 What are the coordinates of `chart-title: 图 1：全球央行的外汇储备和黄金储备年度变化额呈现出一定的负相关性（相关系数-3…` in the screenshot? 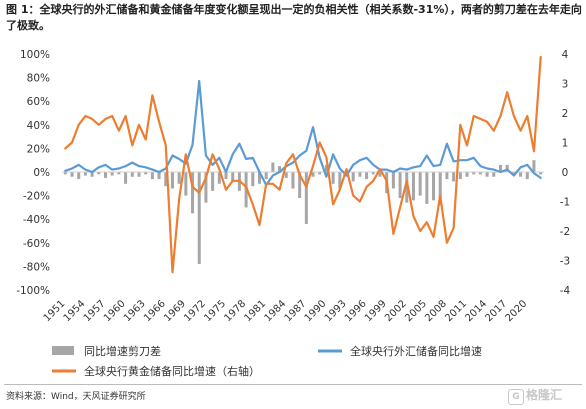 It's located at (294, 17).